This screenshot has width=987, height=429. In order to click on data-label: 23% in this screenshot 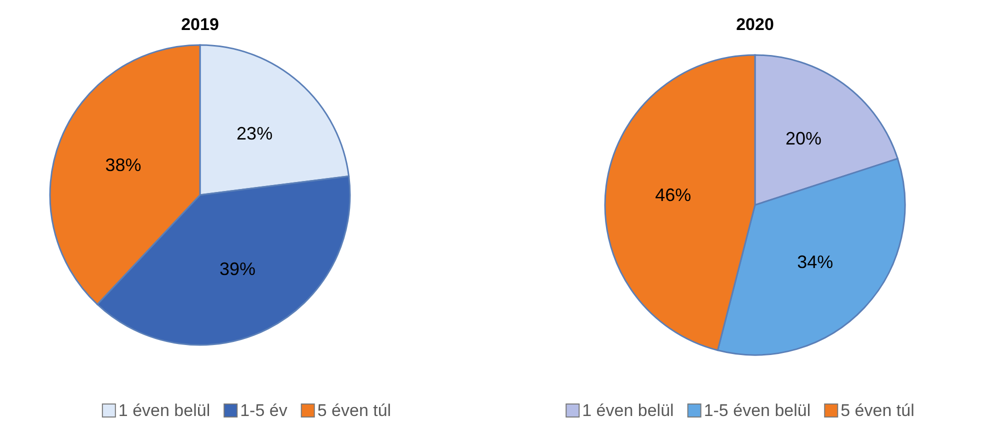, I will do `click(254, 133)`.